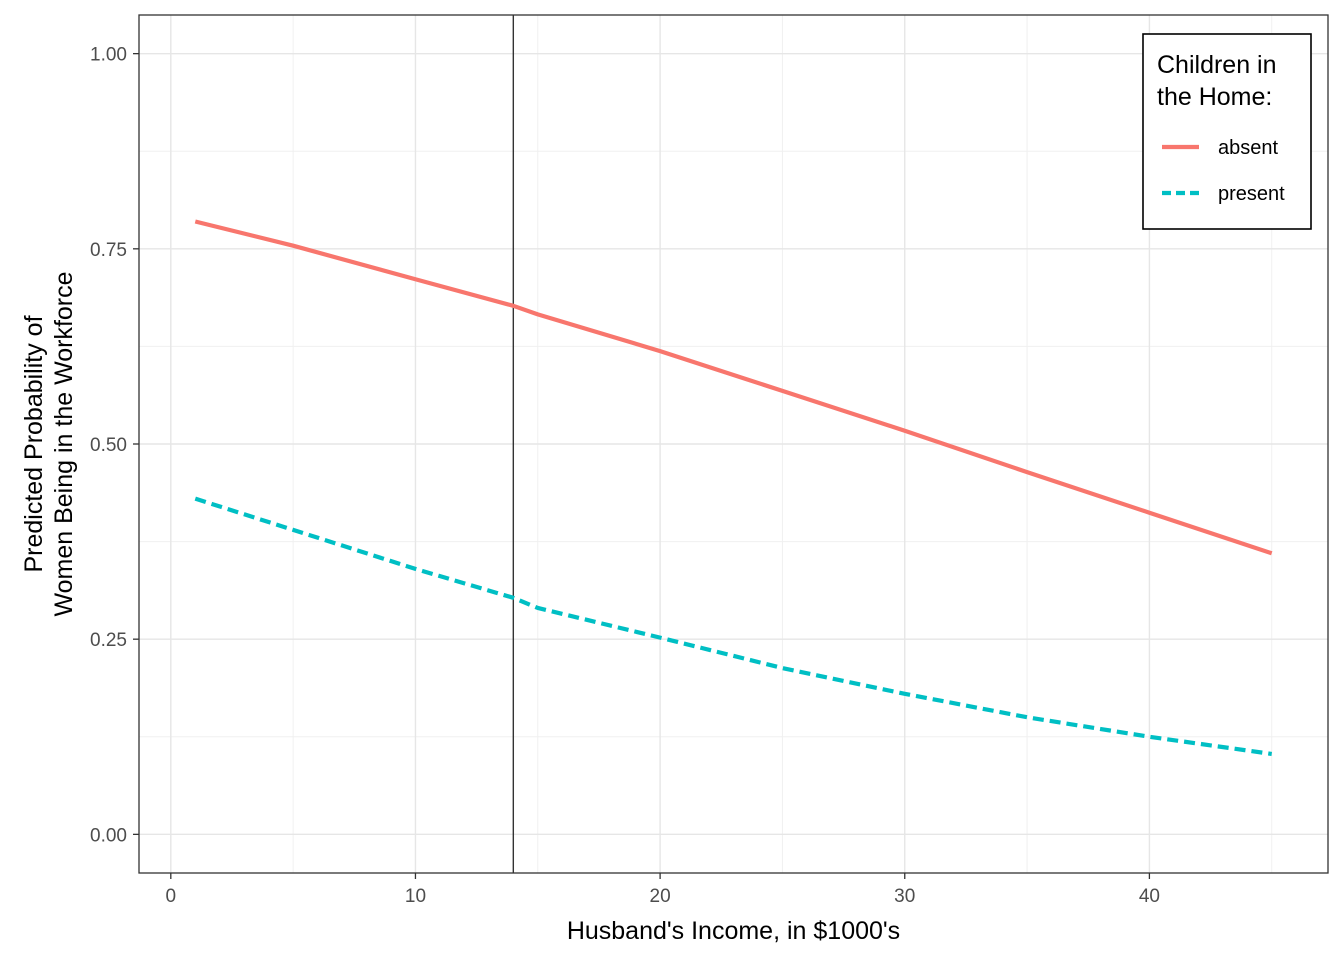 The image size is (1344, 960). I want to click on x-tick-label: 30, so click(904, 896).